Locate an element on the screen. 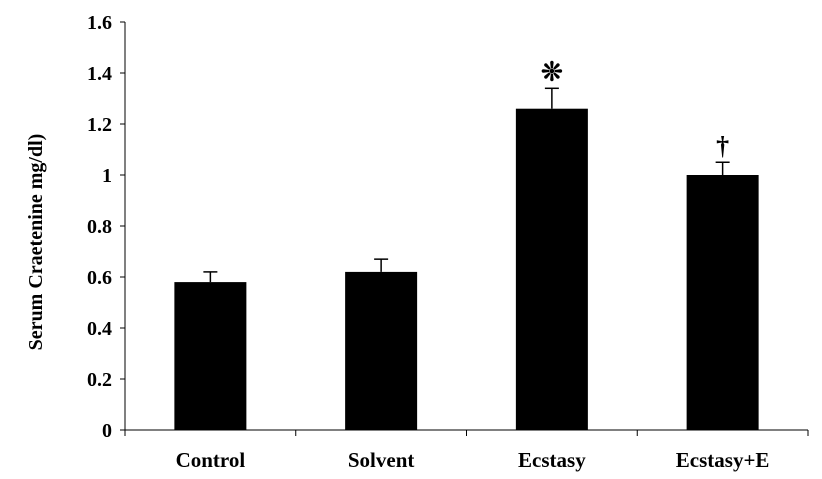  y-axis: 0 0.2 0.4 0.6 0.8 1 1.2 1.4 1.6 is located at coordinates (106, 227).